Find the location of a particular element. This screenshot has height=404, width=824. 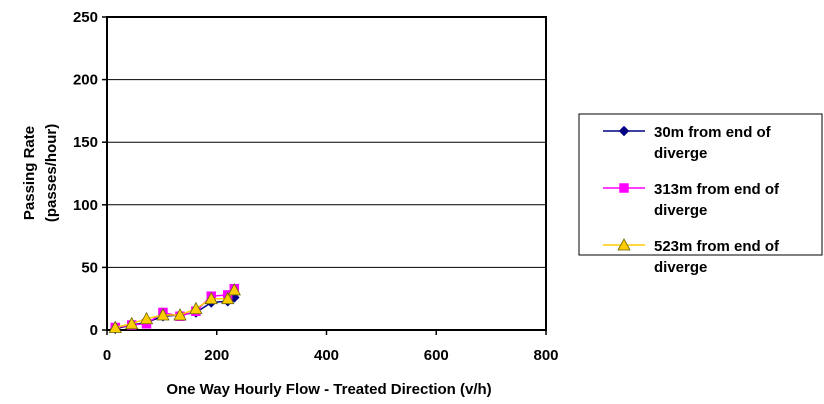

legend-item-2: 313m from end of diverge is located at coordinates (691, 200).